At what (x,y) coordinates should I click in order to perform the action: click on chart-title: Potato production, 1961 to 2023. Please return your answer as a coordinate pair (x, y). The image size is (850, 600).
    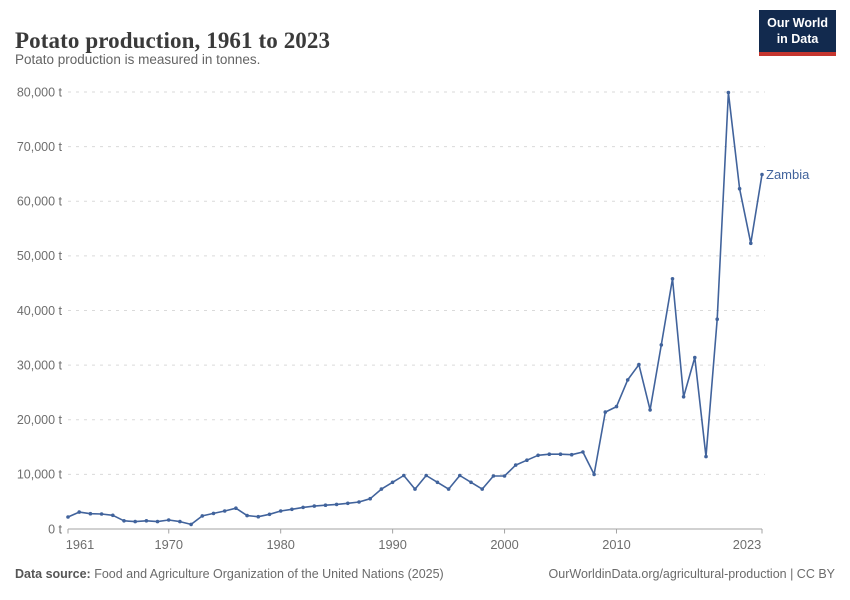
    Looking at the image, I should click on (173, 41).